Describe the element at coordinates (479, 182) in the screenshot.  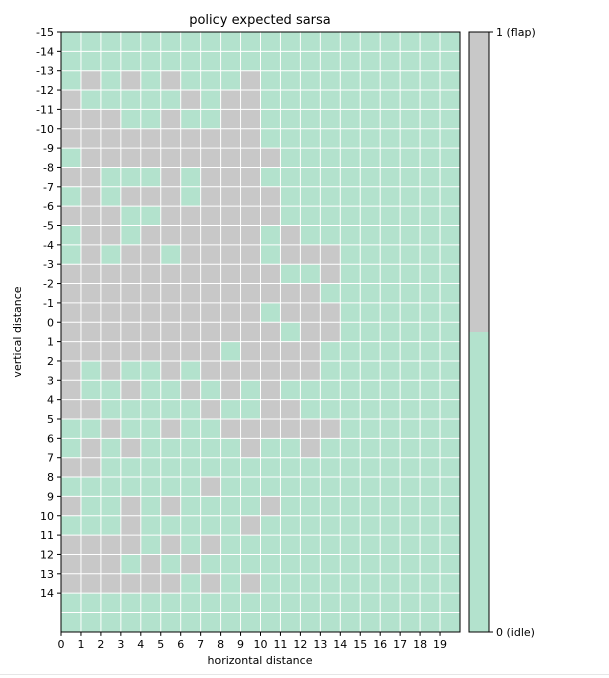
I see `colorbar-flap-segment` at that location.